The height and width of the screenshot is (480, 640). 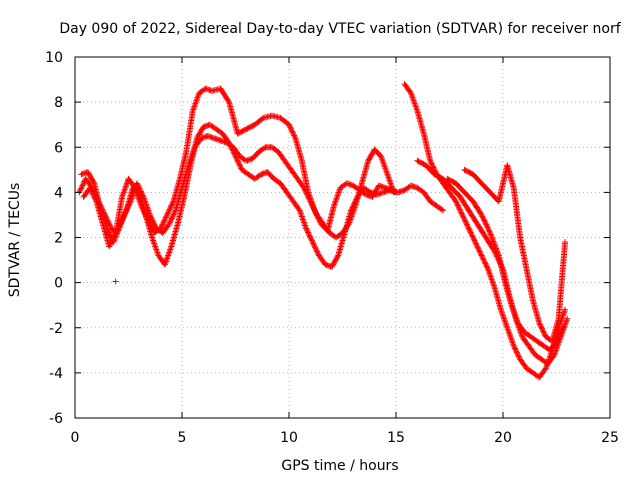 What do you see at coordinates (54, 58) in the screenshot?
I see `y-tick-label: 10` at bounding box center [54, 58].